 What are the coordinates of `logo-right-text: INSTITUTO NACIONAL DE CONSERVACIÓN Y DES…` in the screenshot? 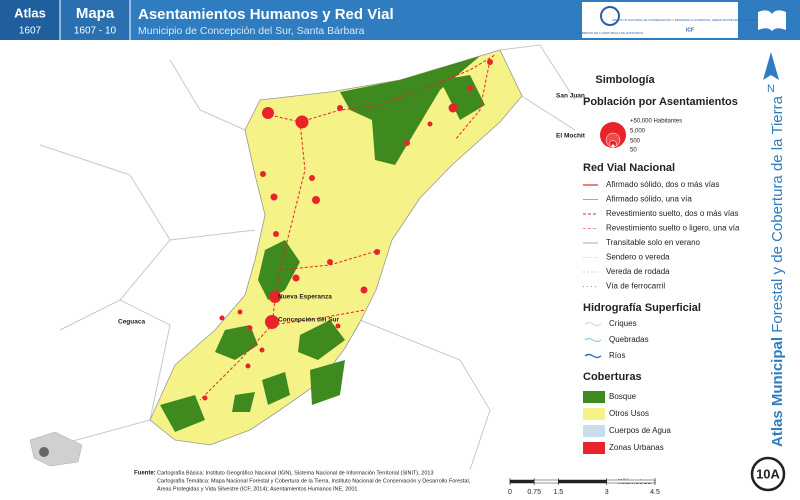 It's located at (690, 19).